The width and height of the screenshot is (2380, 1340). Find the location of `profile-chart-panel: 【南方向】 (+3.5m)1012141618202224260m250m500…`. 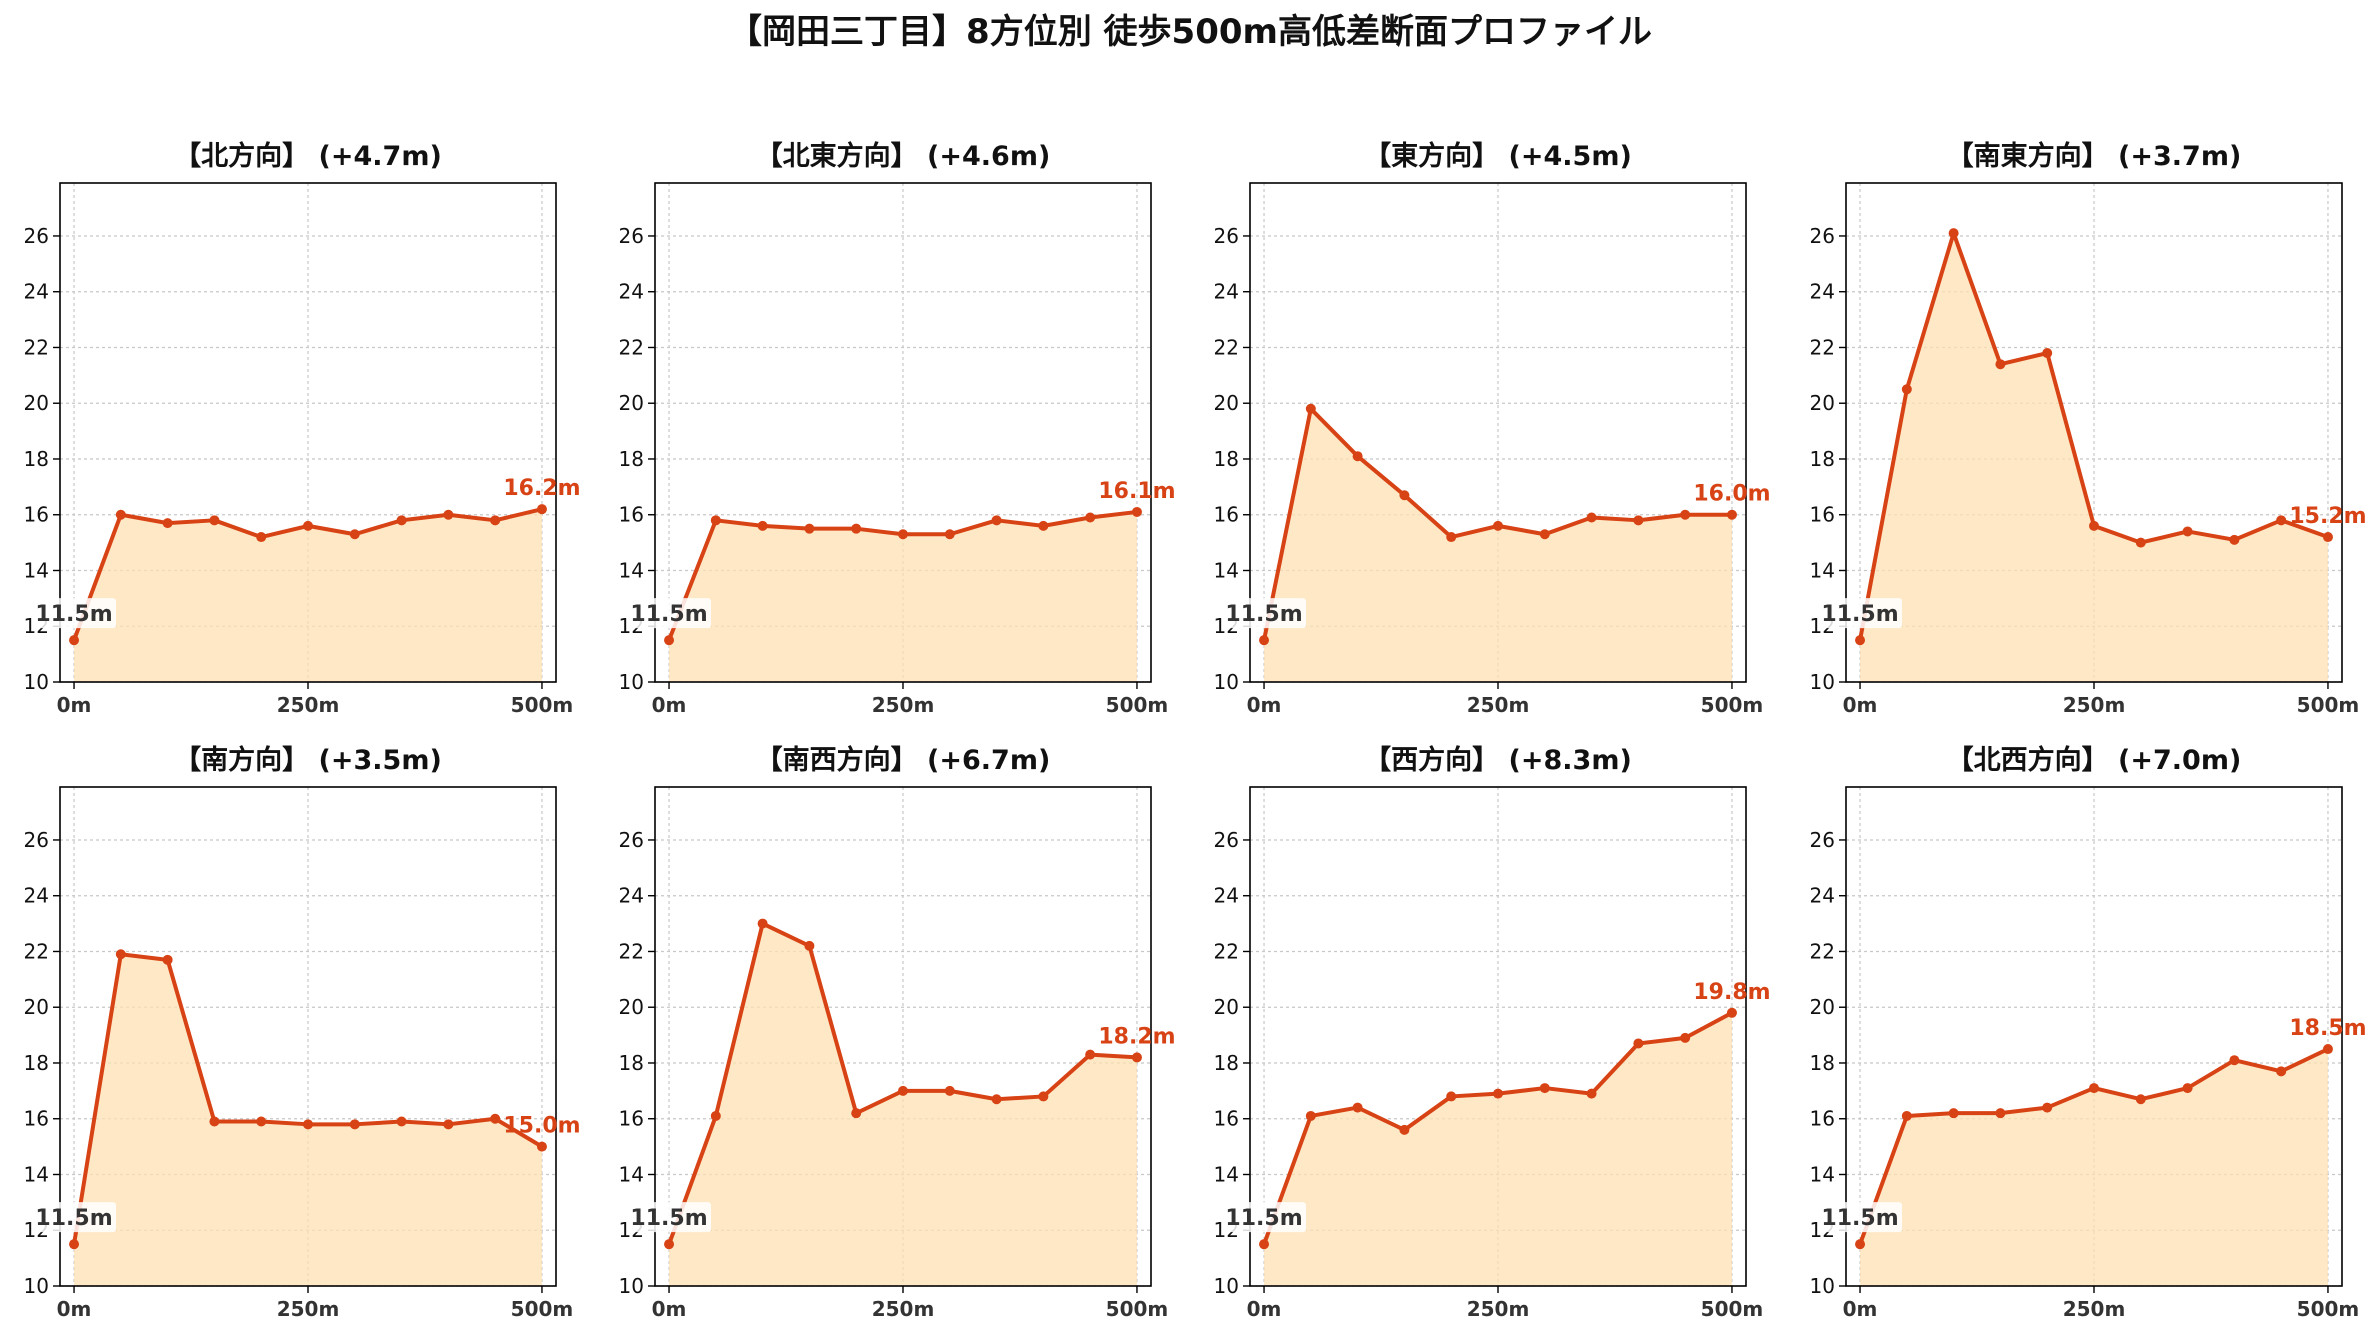

profile-chart-panel: 【南方向】 (+3.5m)1012141618202224260m250m500… is located at coordinates (302, 1032).